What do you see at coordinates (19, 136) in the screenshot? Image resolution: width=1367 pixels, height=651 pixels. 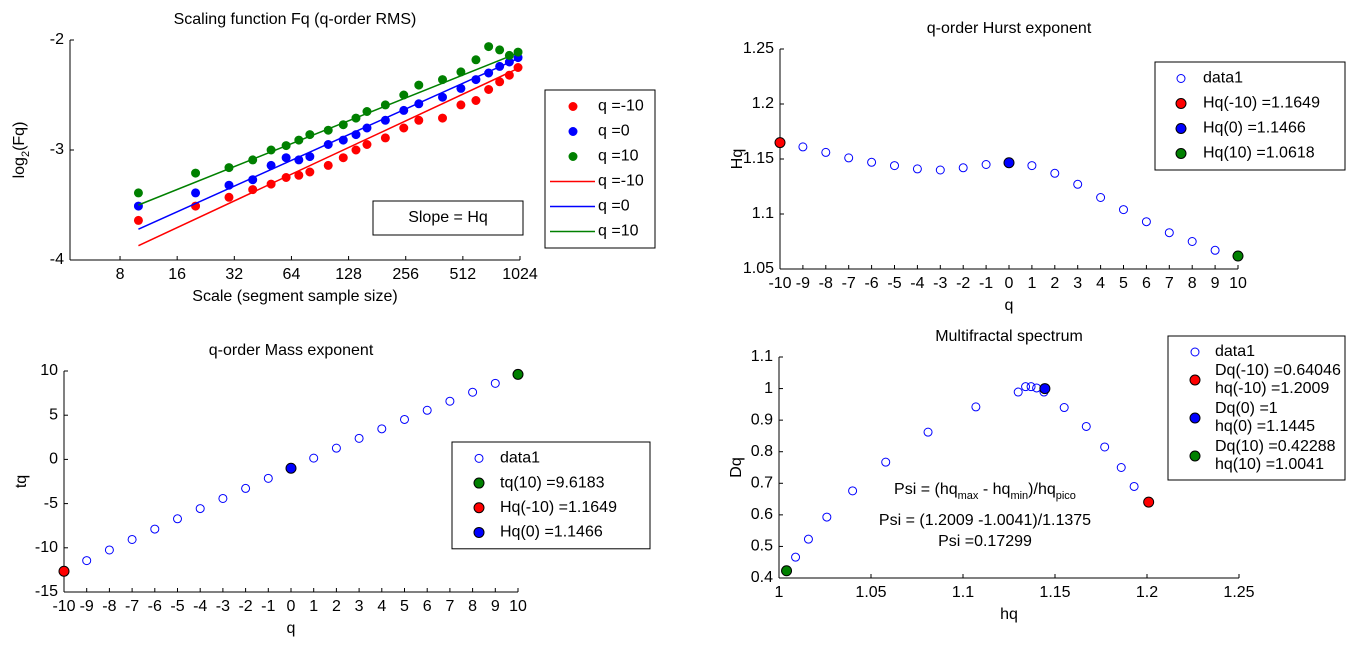 I see `y-axis-label-part: (Fq)` at bounding box center [19, 136].